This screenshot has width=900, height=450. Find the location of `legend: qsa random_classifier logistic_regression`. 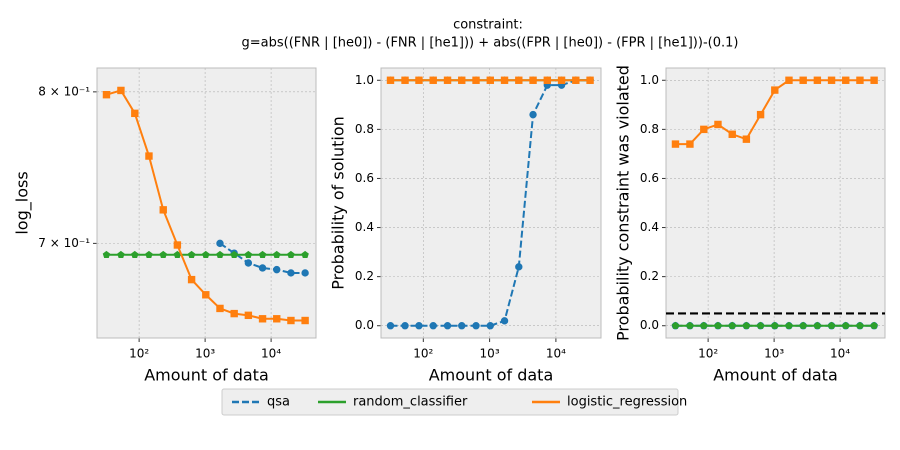

legend: qsa random_classifier logistic_regression is located at coordinates (454, 402).